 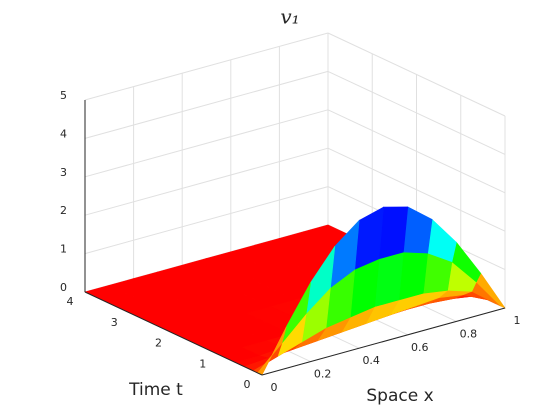 I want to click on y-axis-label: Time t, so click(x=155, y=390).